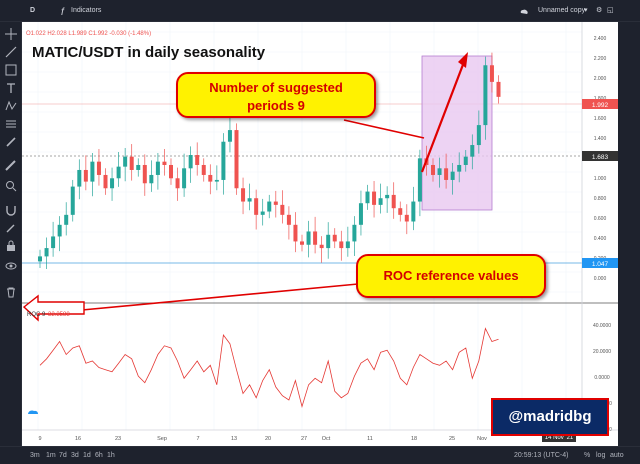 This screenshot has width=640, height=464. What do you see at coordinates (602, 326) in the screenshot?
I see `roc-tick-label: 40.0000` at bounding box center [602, 326].